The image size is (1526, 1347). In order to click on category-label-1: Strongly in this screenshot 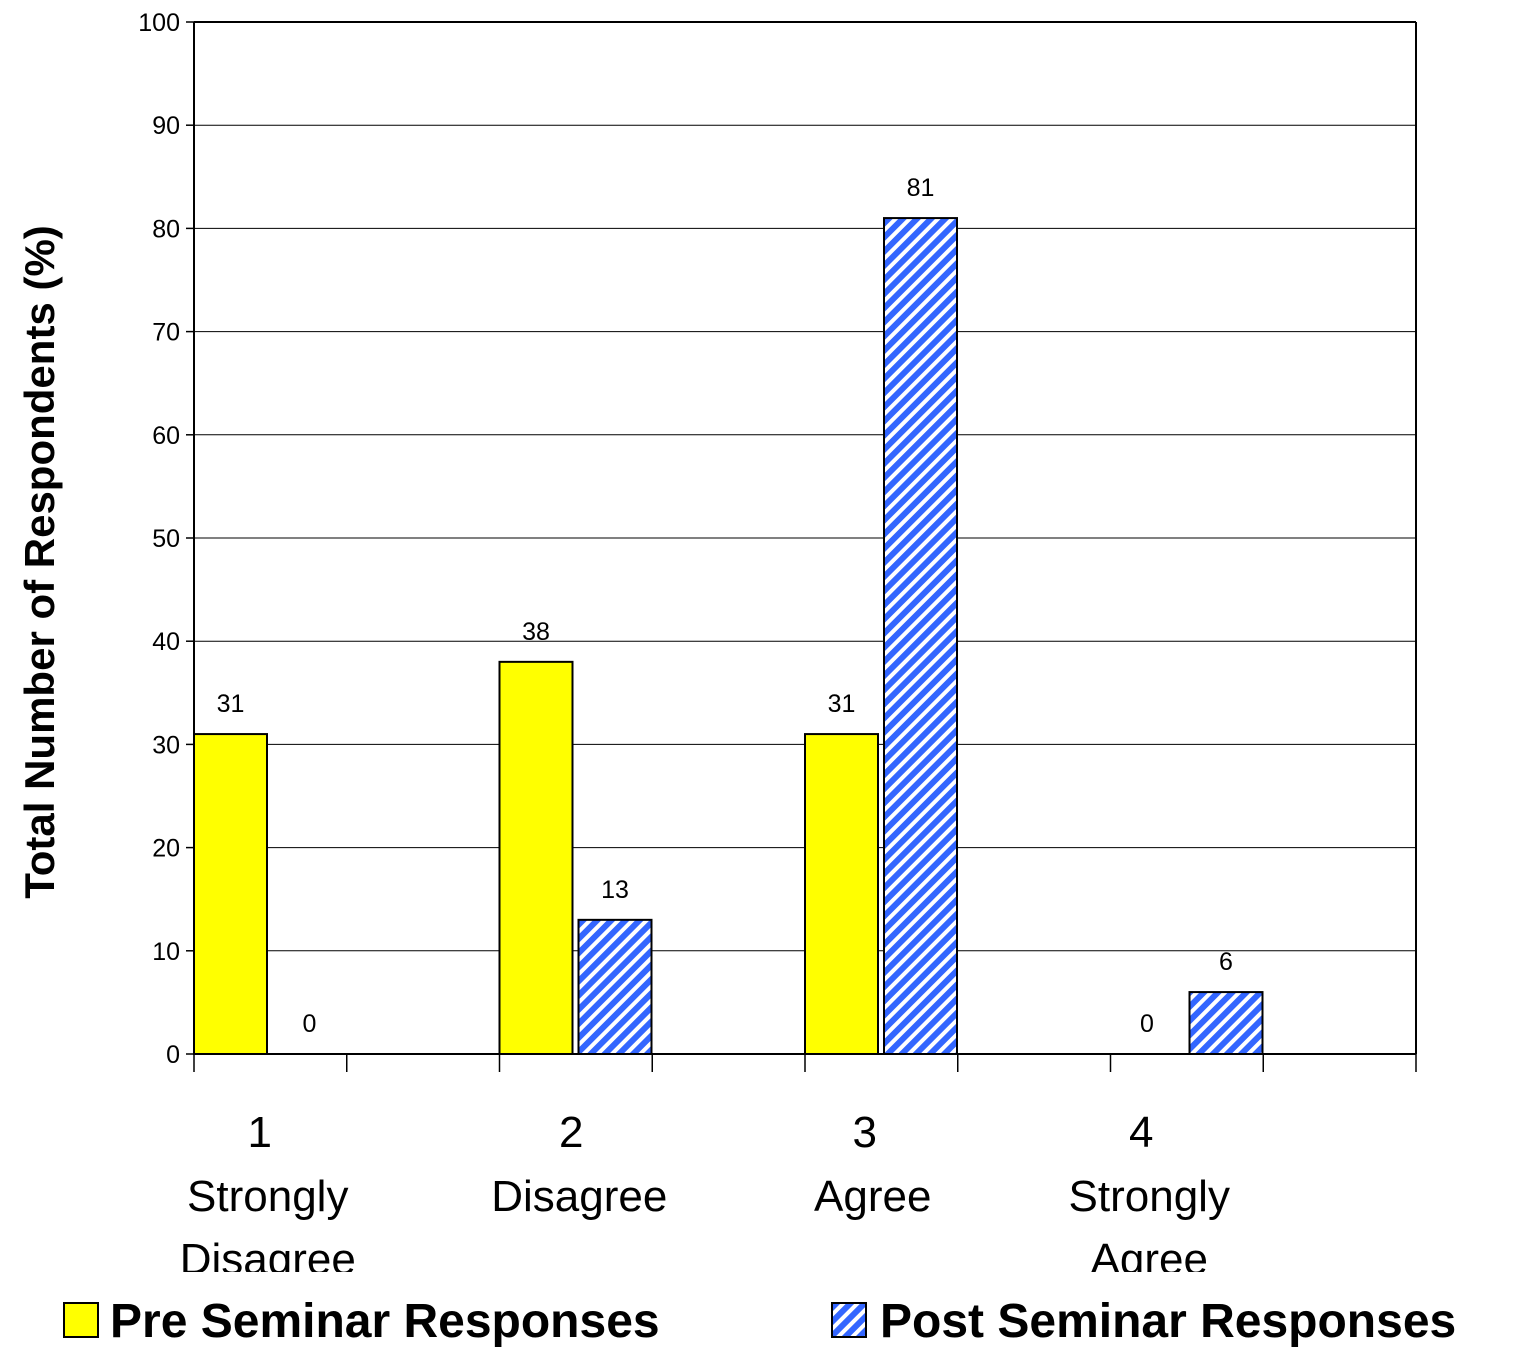, I will do `click(267, 1196)`.